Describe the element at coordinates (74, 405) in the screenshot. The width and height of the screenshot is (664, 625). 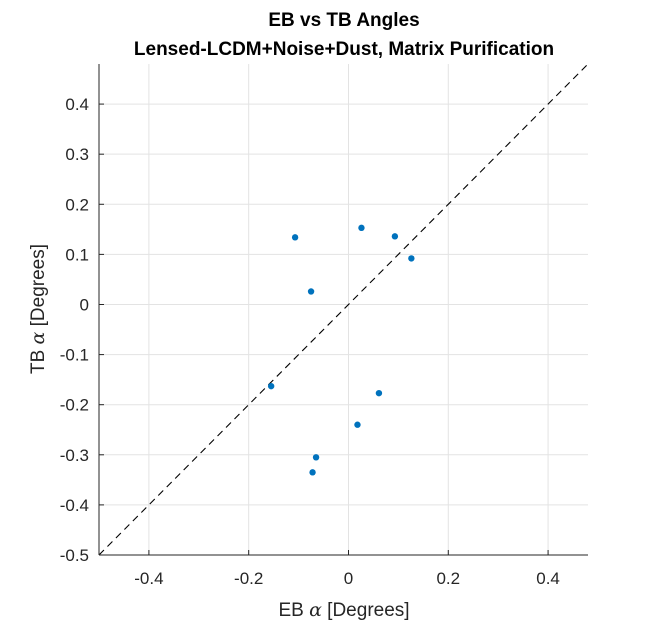
I see `y-tick-label: -0.2` at that location.